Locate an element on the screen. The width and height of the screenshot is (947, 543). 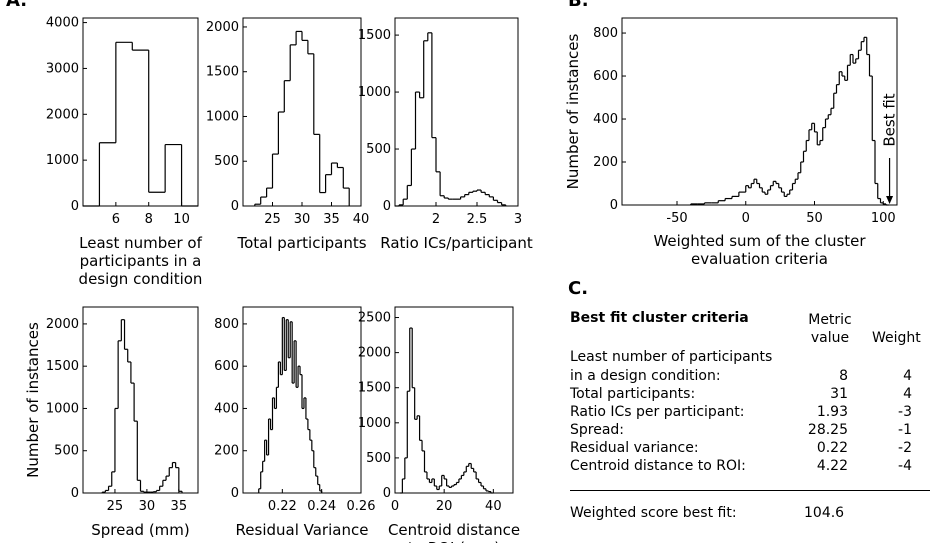
row-value: 8 is located at coordinates (843, 376).